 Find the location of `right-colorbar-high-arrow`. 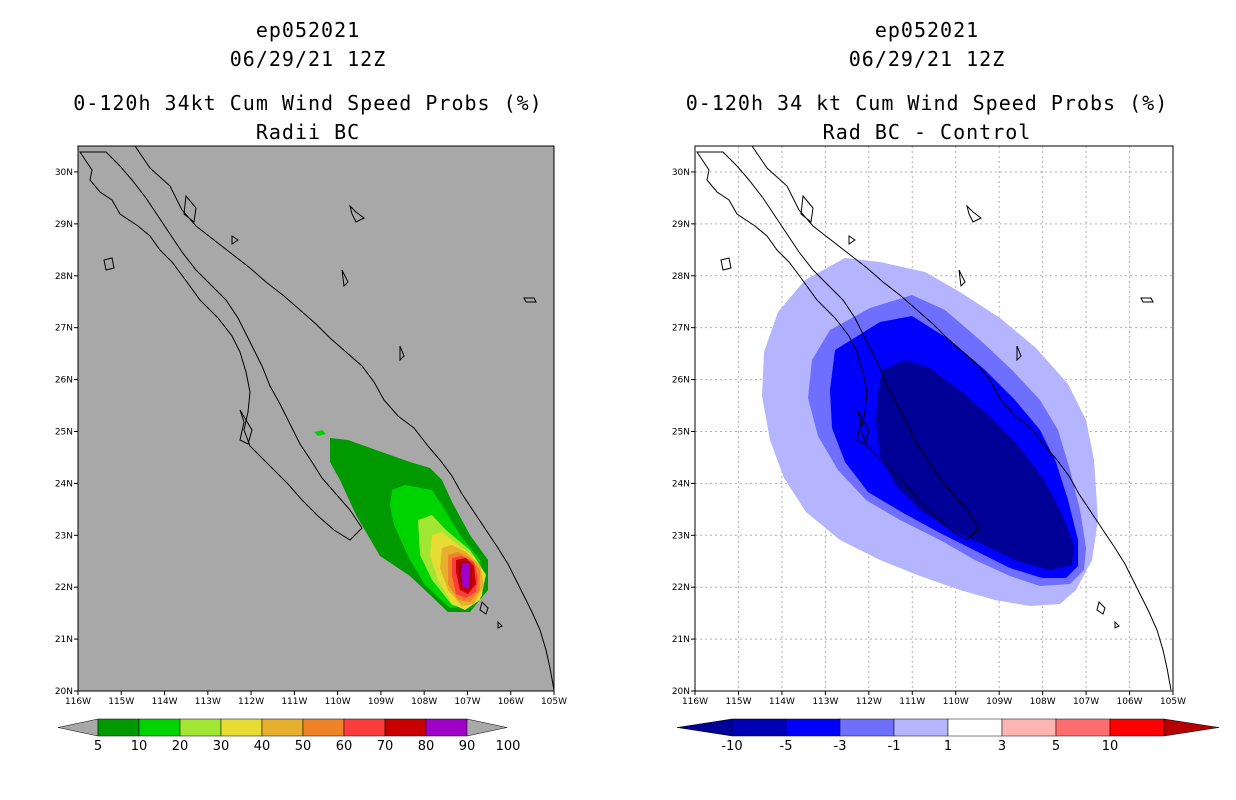

right-colorbar-high-arrow is located at coordinates (1191, 727).